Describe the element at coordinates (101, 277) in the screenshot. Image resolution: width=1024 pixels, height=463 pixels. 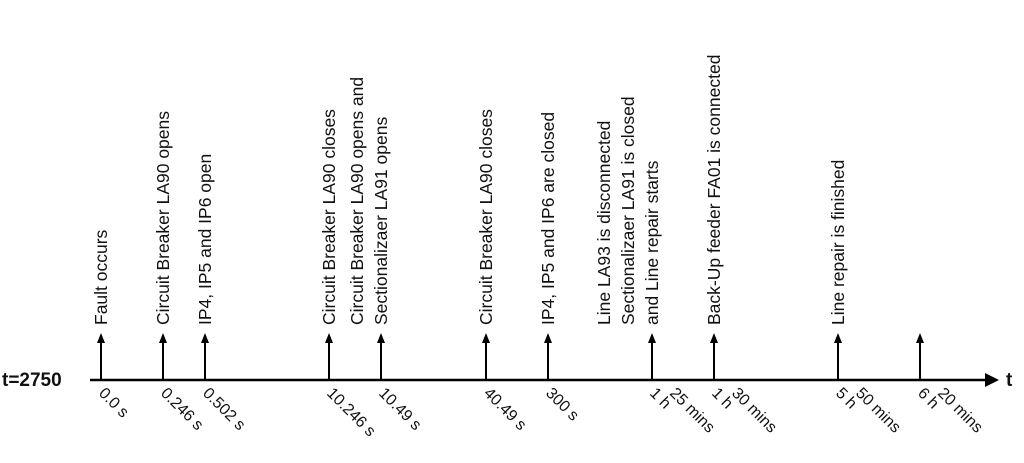
I see `event-label: Fault occurs` at that location.